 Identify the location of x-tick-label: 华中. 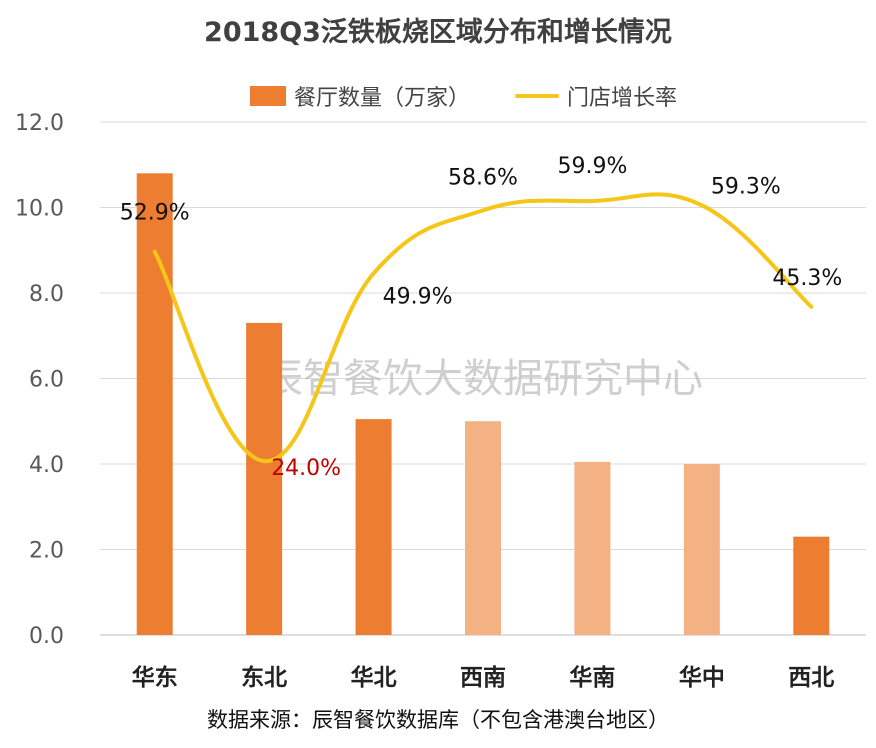
(702, 677).